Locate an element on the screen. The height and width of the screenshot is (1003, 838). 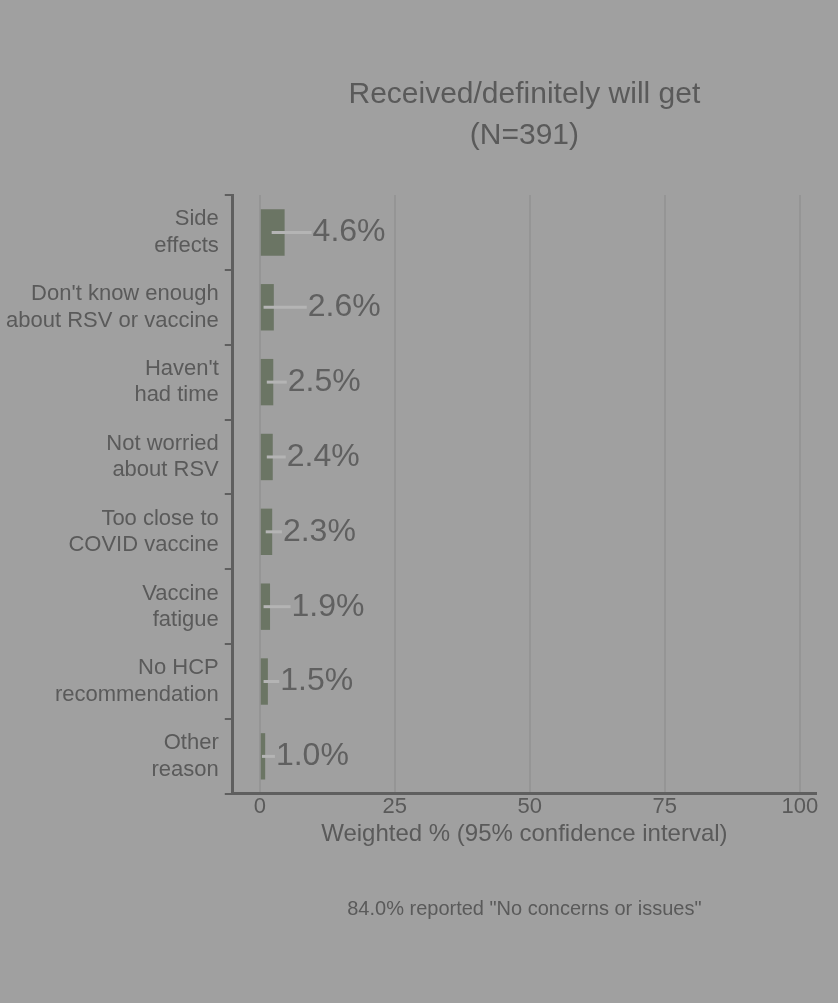
x-tick-label: 100 is located at coordinates (800, 806).